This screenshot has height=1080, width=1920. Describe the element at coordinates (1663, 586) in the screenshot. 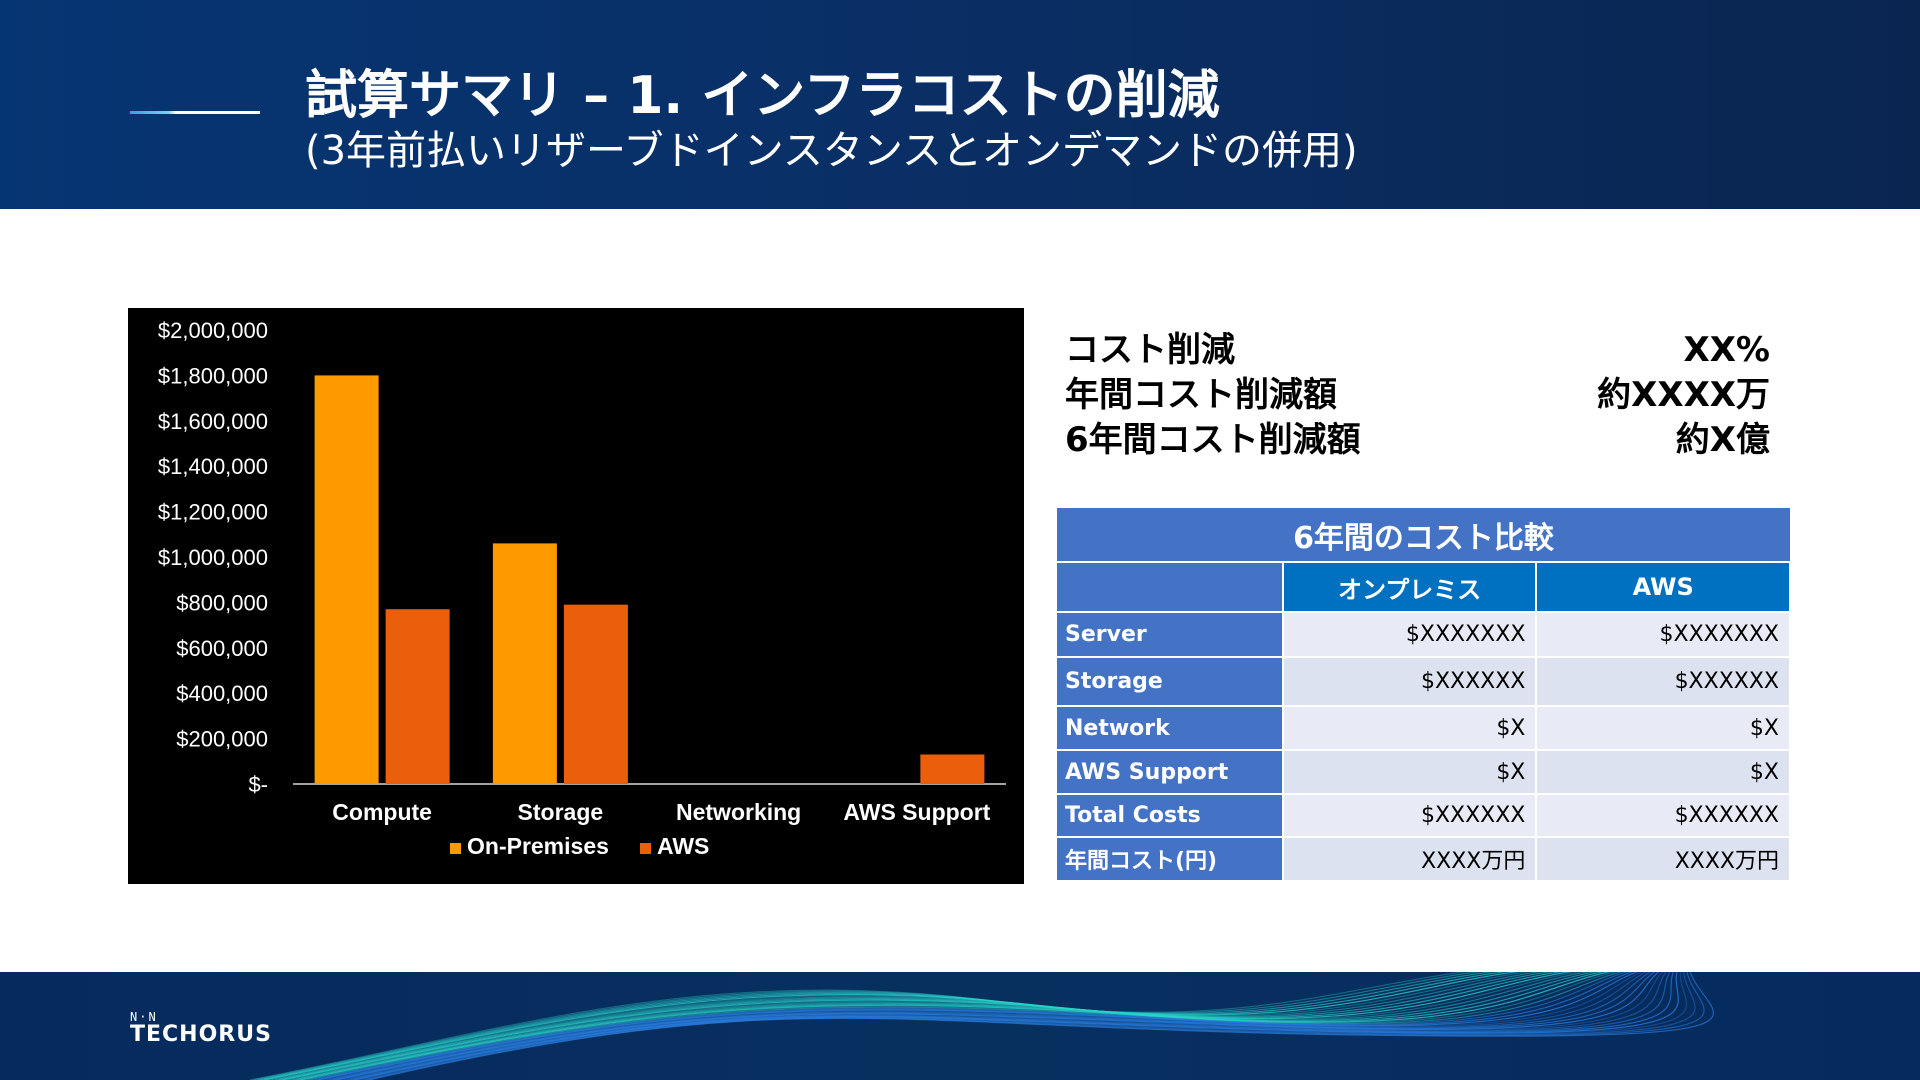

I see `column-header-aws: AWS` at that location.